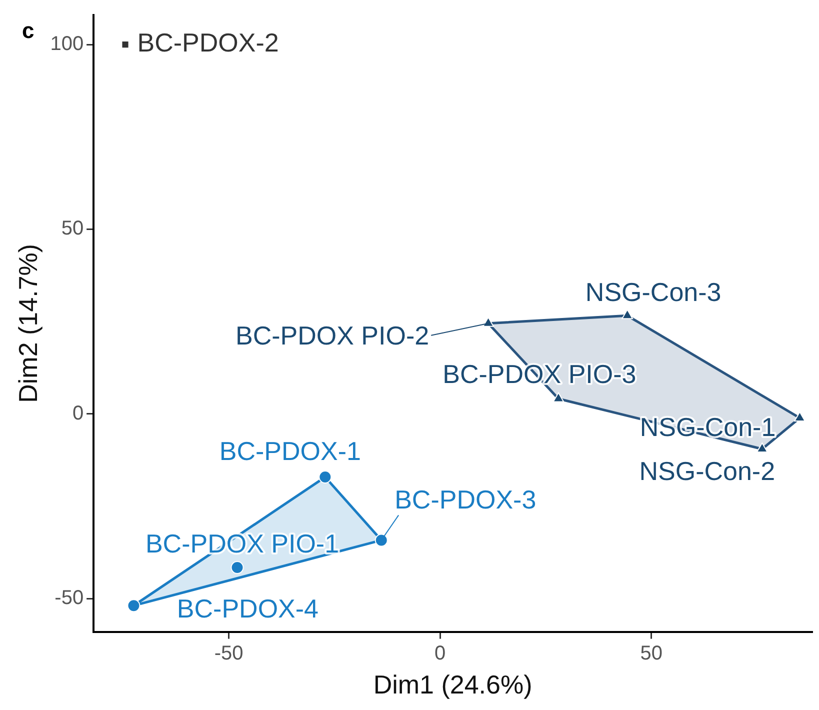 This screenshot has width=819, height=710. Describe the element at coordinates (290, 451) in the screenshot. I see `annotation: BC-PDOX-1` at that location.